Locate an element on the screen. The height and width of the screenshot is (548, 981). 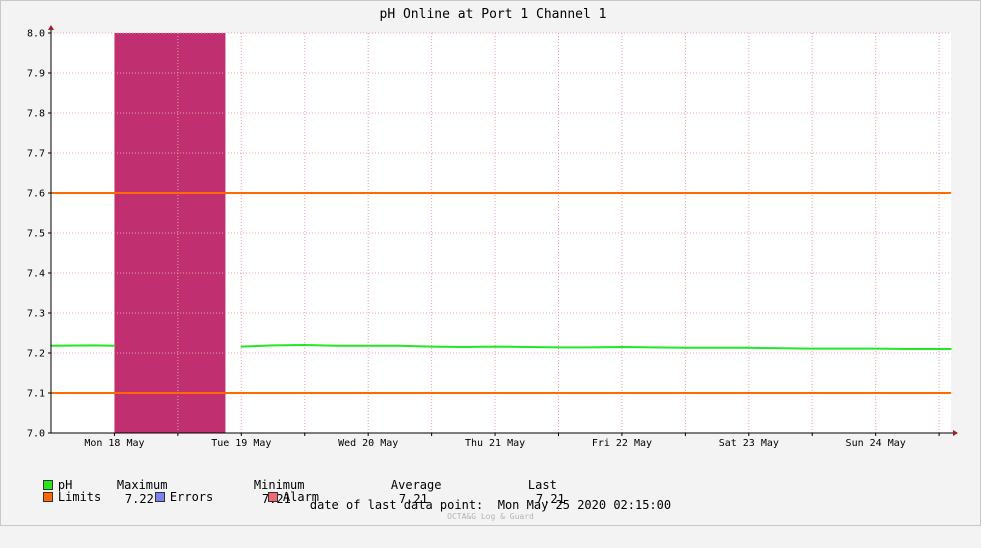
y-tick-label: 7.9 is located at coordinates (36, 74).